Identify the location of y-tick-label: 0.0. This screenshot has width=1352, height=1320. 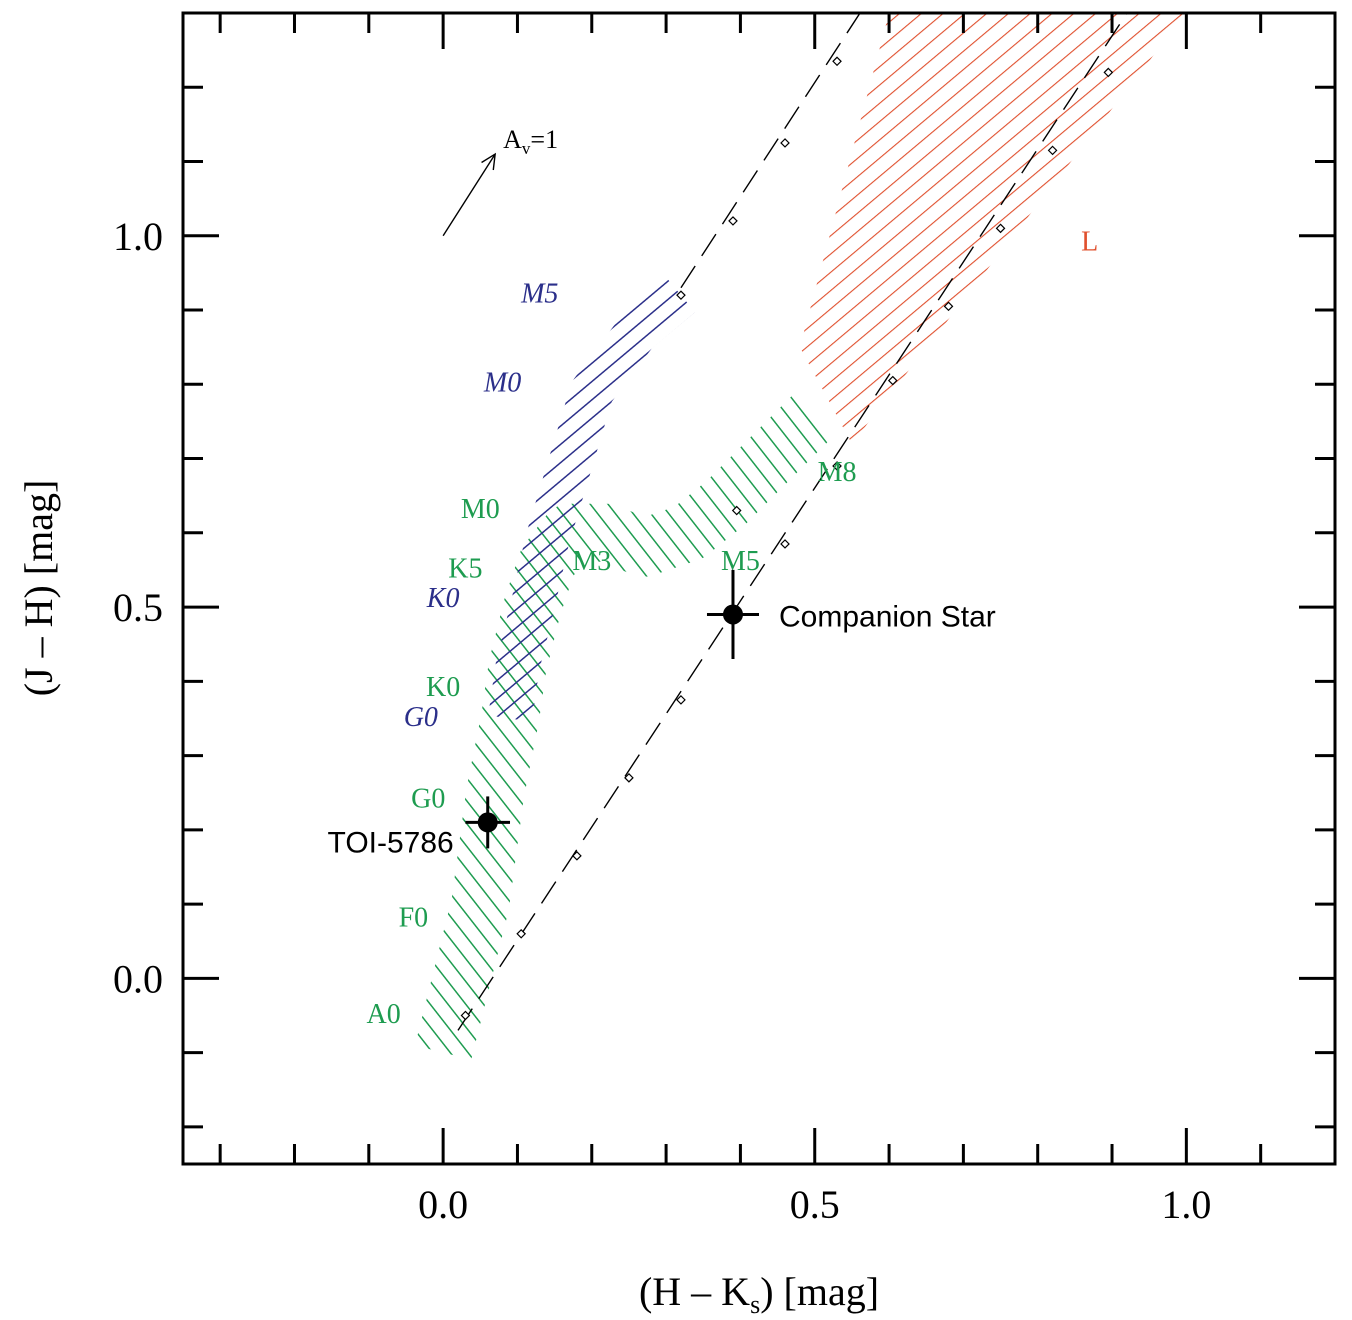
(138, 978).